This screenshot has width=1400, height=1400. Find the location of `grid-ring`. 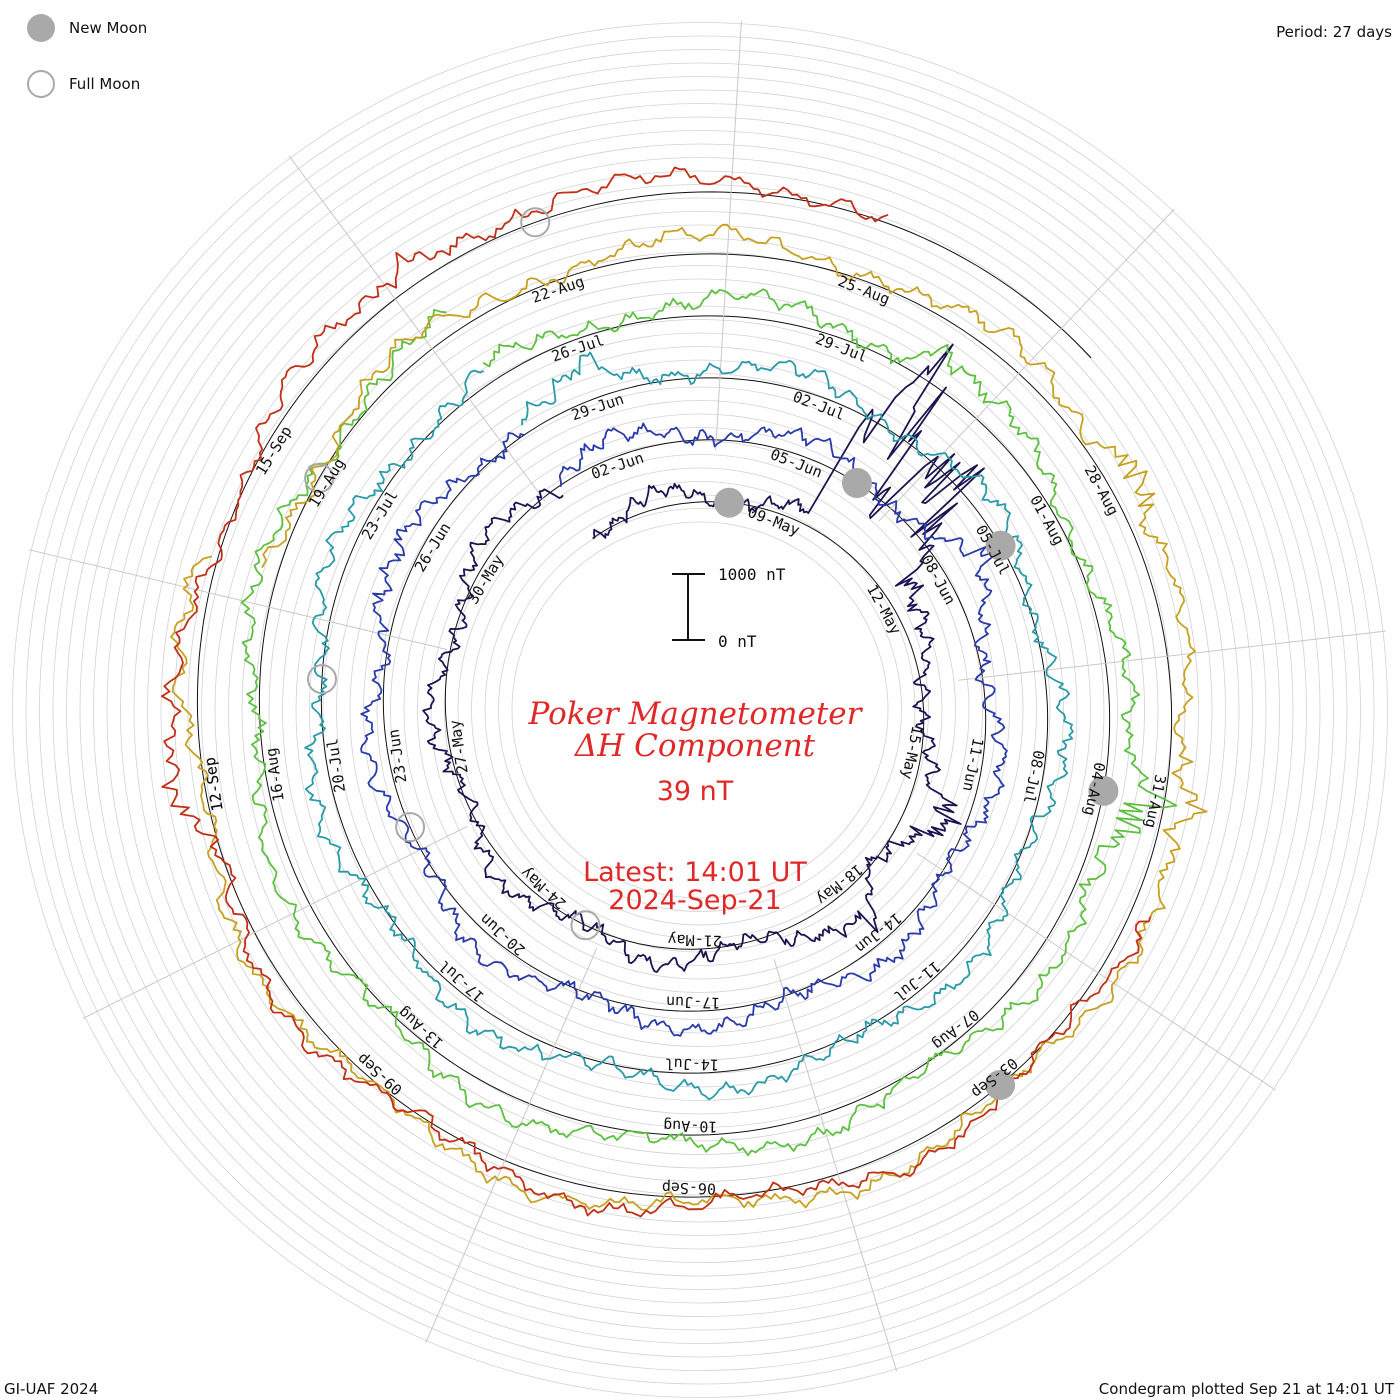

grid-ring is located at coordinates (700, 710).